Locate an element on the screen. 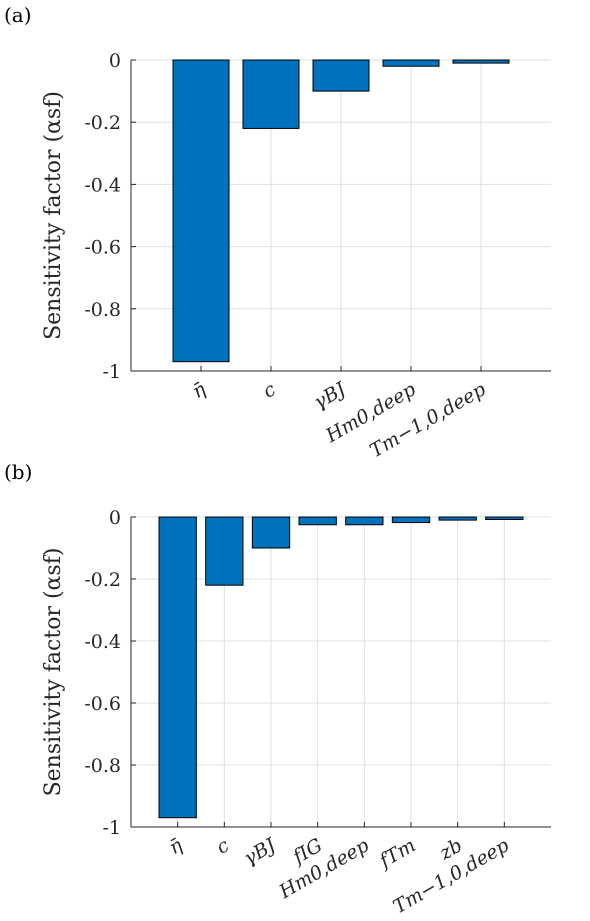  panel-label: (b) is located at coordinates (18, 472).